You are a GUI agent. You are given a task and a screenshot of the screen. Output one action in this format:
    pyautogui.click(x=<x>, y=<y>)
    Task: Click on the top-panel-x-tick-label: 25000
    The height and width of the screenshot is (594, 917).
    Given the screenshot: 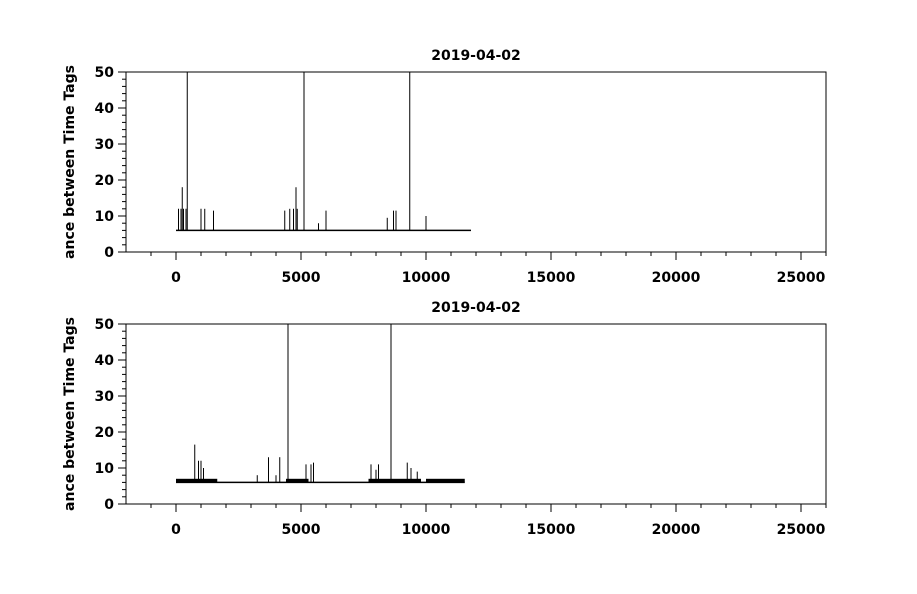 What is the action you would take?
    pyautogui.click(x=801, y=278)
    